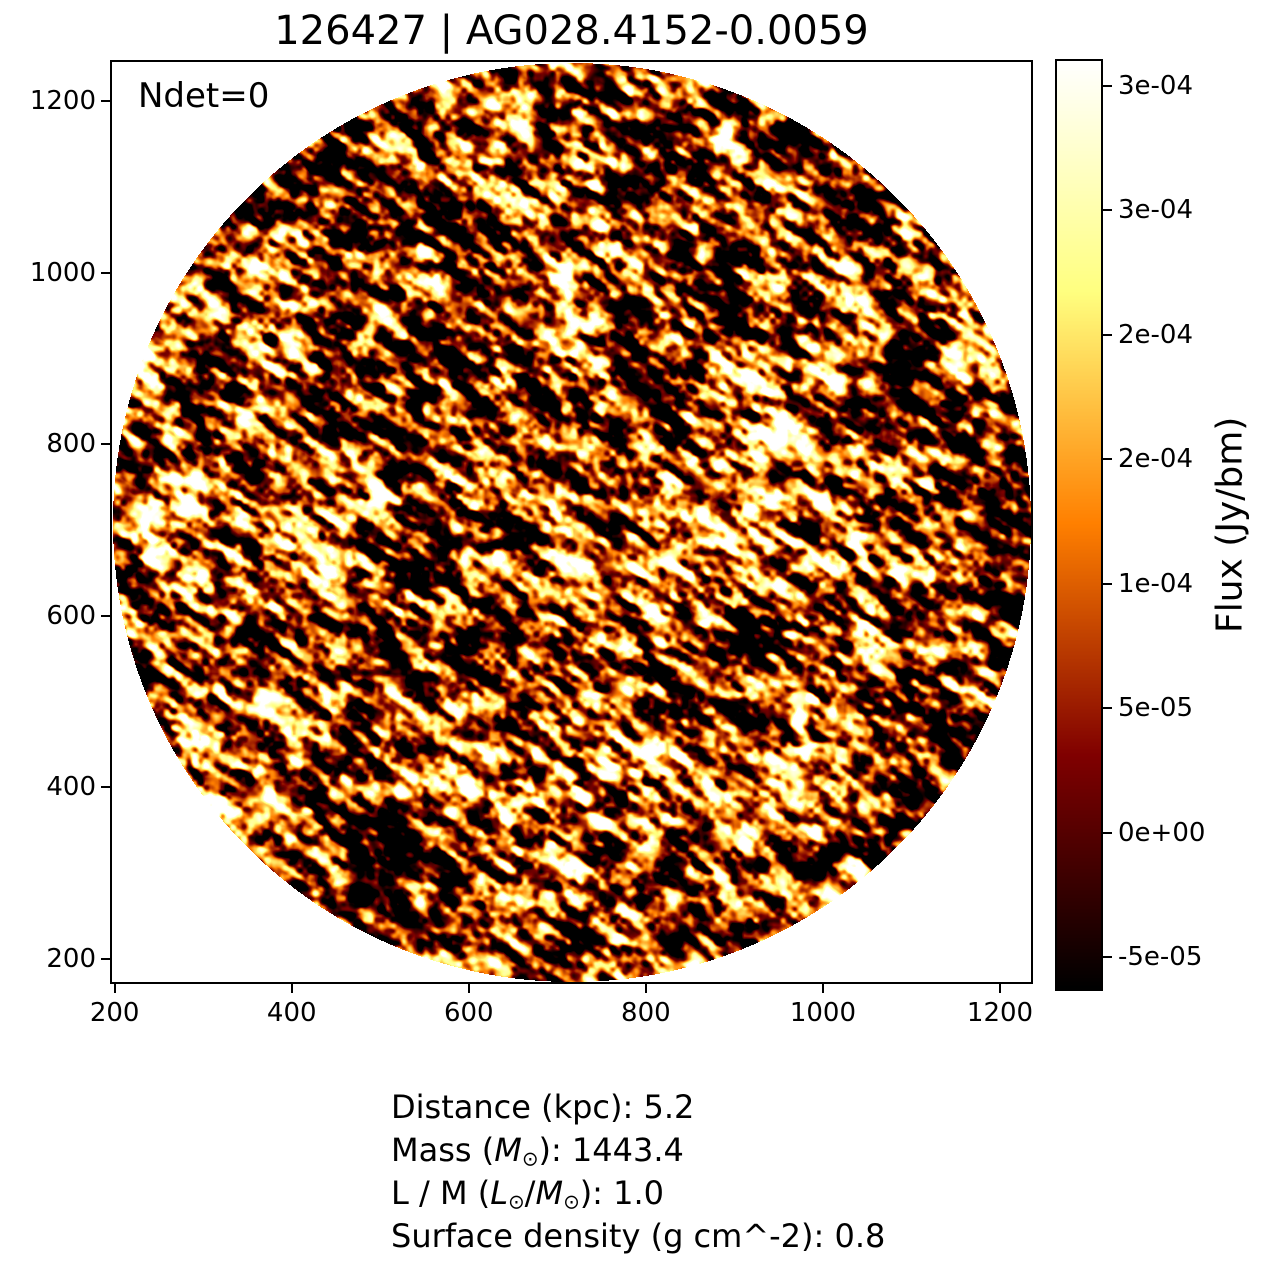 The image size is (1274, 1267). I want to click on x-tick-label: 1200, so click(1000, 1013).